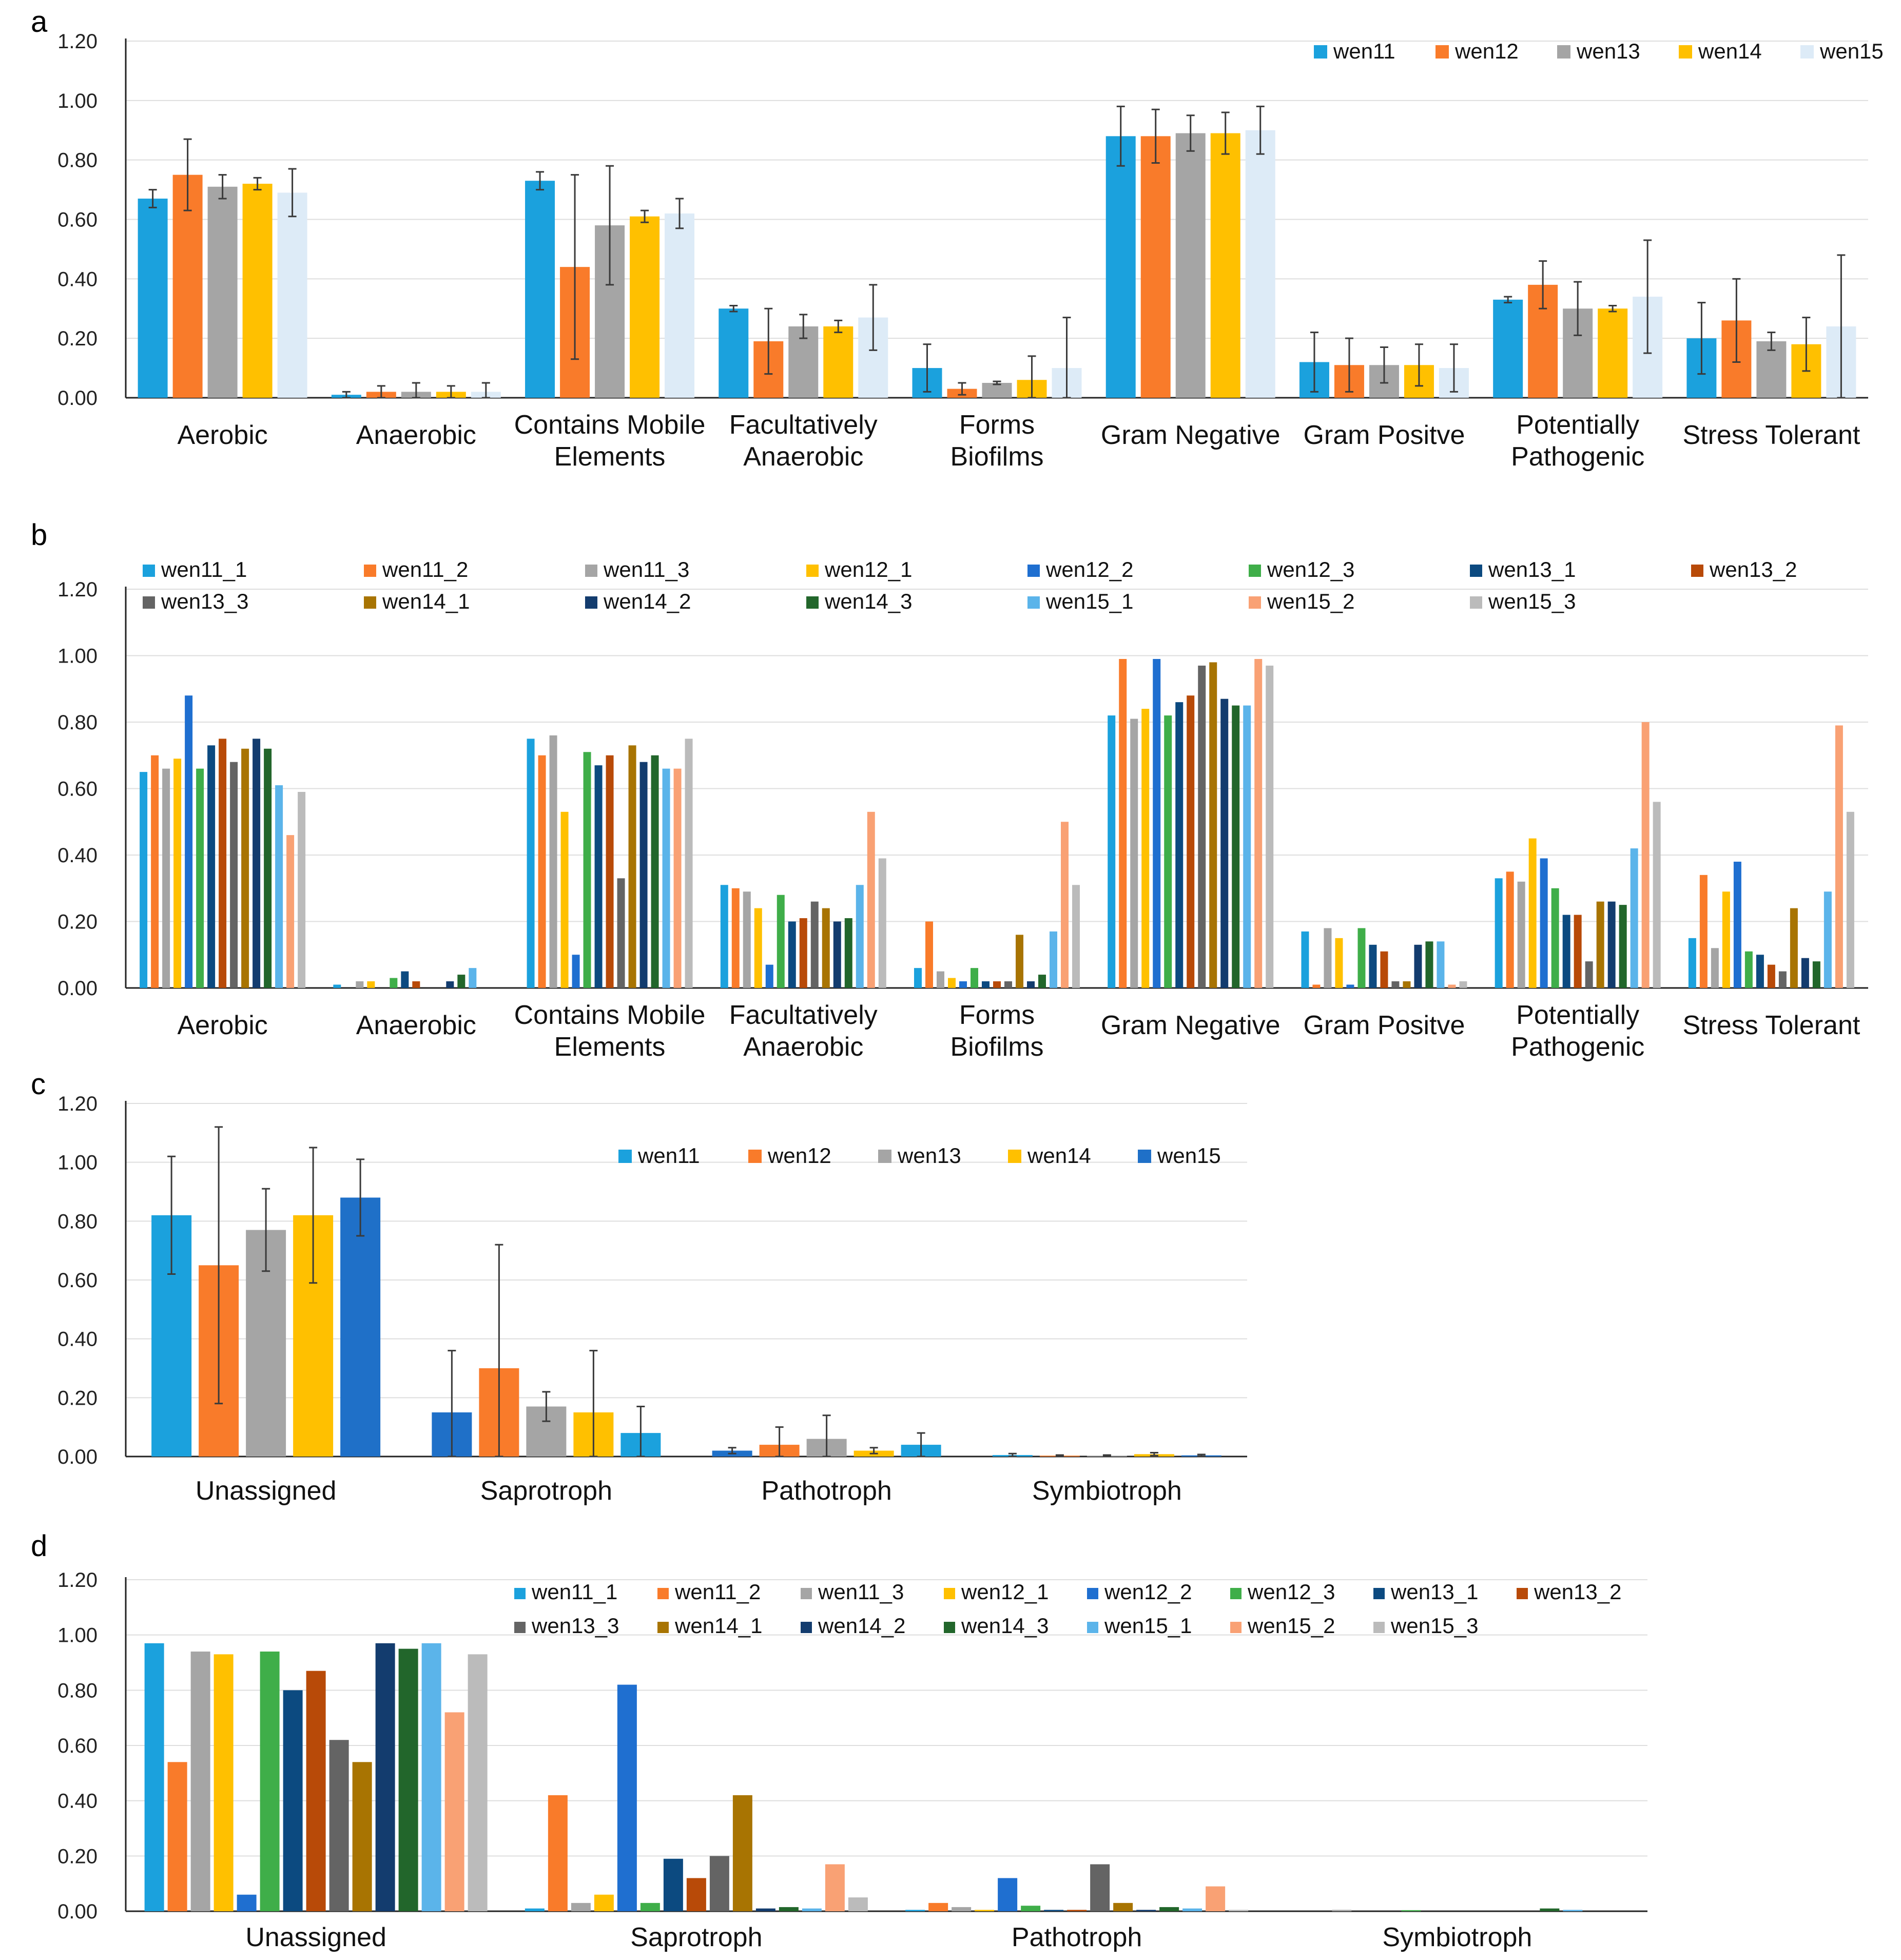 The height and width of the screenshot is (1960, 1901). What do you see at coordinates (718, 1592) in the screenshot?
I see `chart-d-legend-label: wen11_2` at bounding box center [718, 1592].